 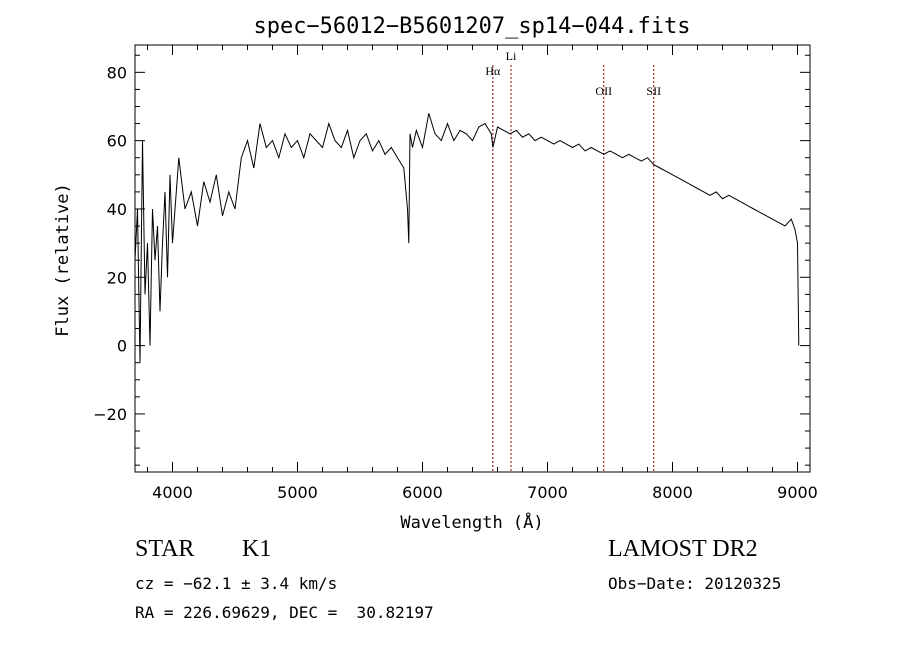 I want to click on spectral-line-label: OII, so click(x=603, y=91).